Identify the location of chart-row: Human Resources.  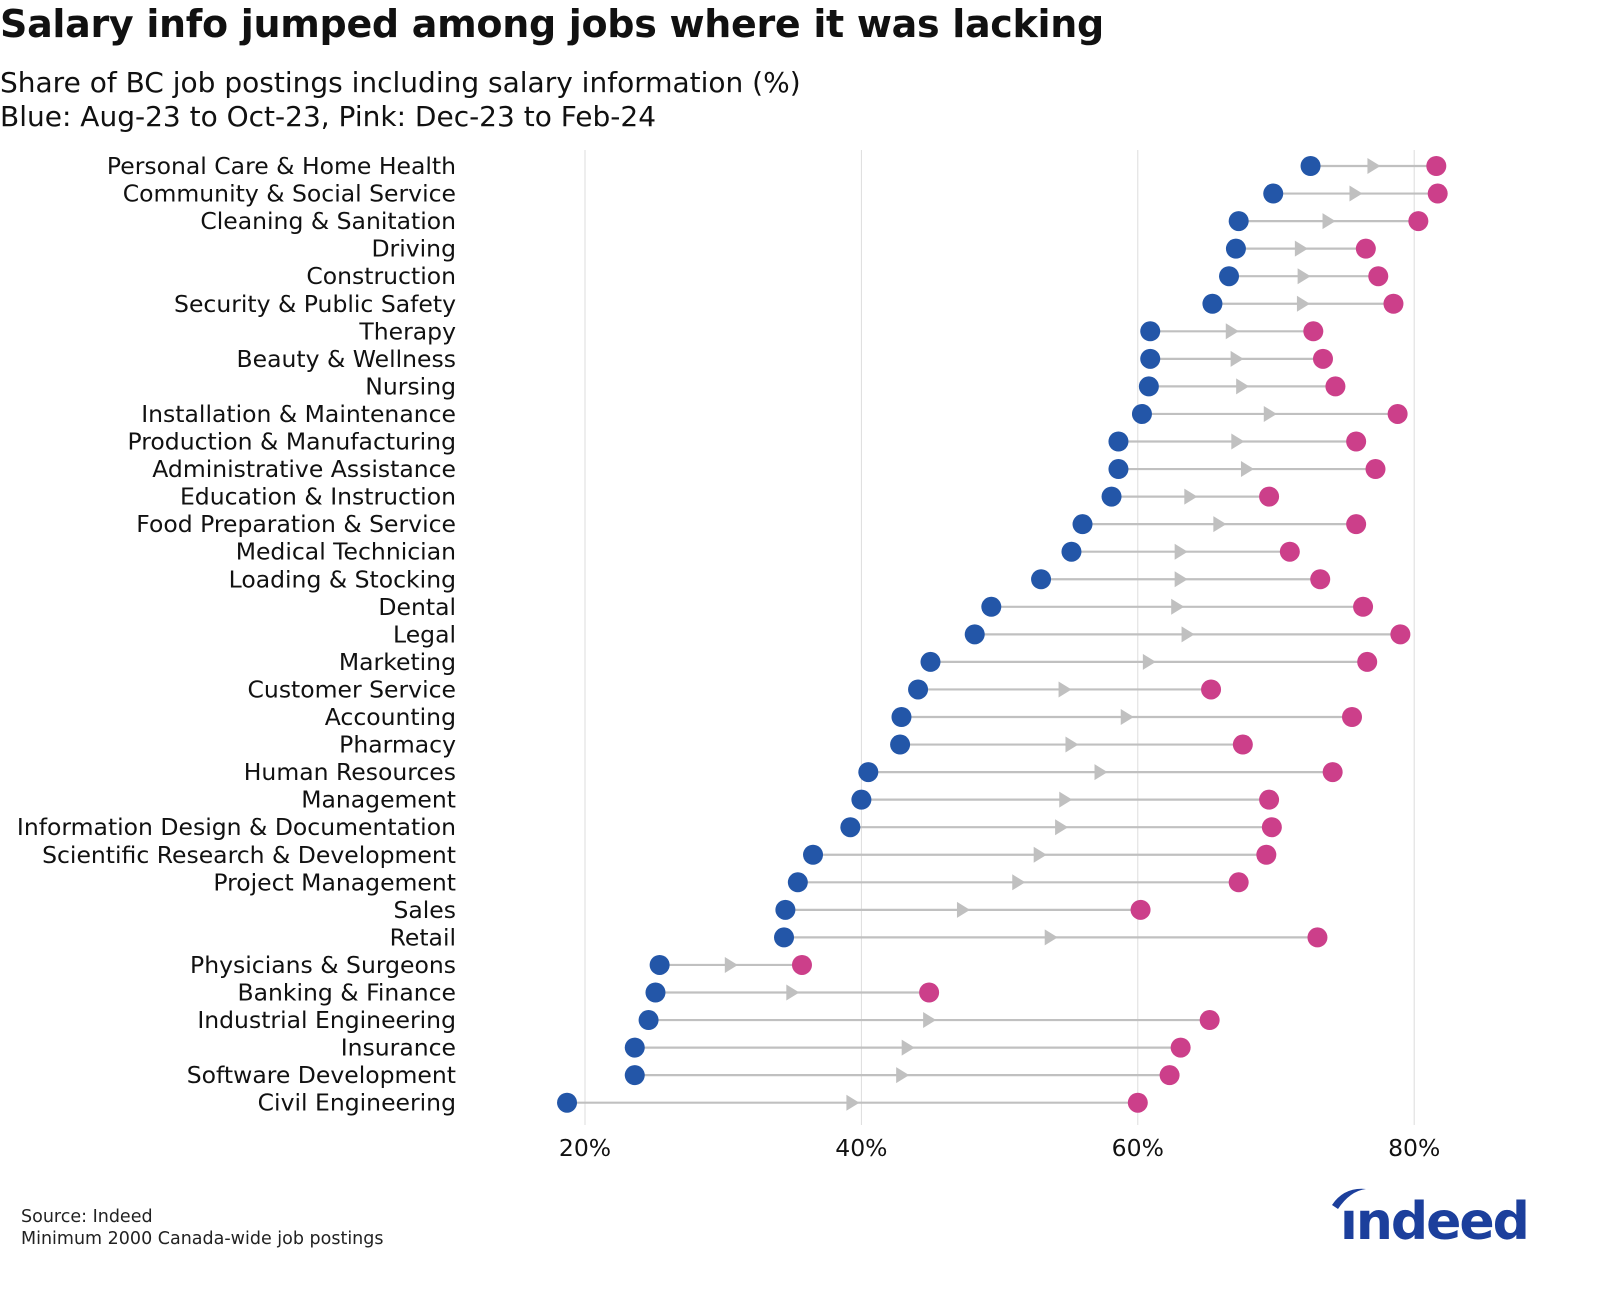
(793, 772).